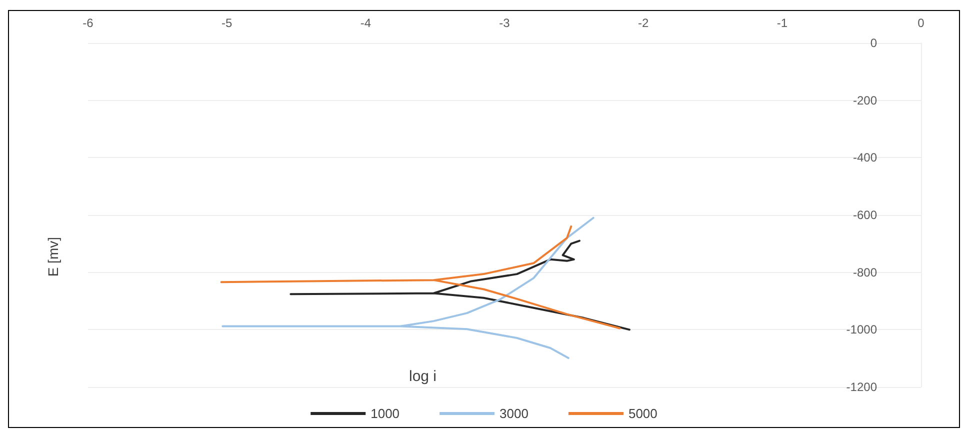 The width and height of the screenshot is (968, 432). Describe the element at coordinates (865, 215) in the screenshot. I see `y-tick-label: -600` at that location.